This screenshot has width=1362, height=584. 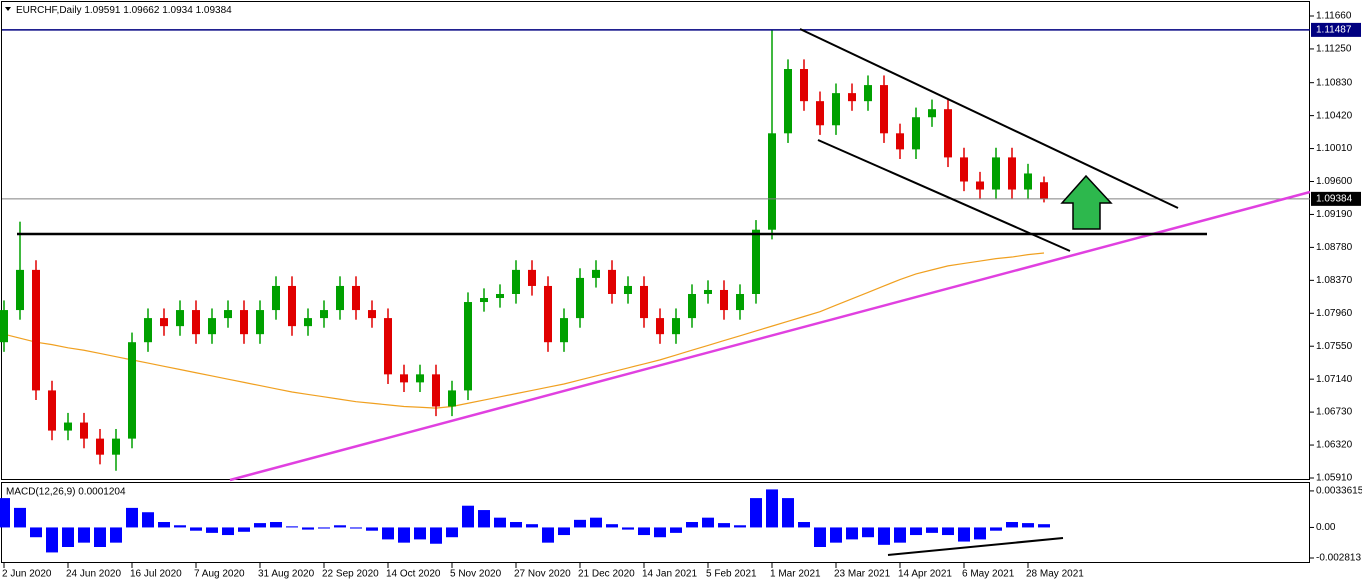 I want to click on macd-title: MACD(12,26,9) 0.0001204, so click(x=66, y=492).